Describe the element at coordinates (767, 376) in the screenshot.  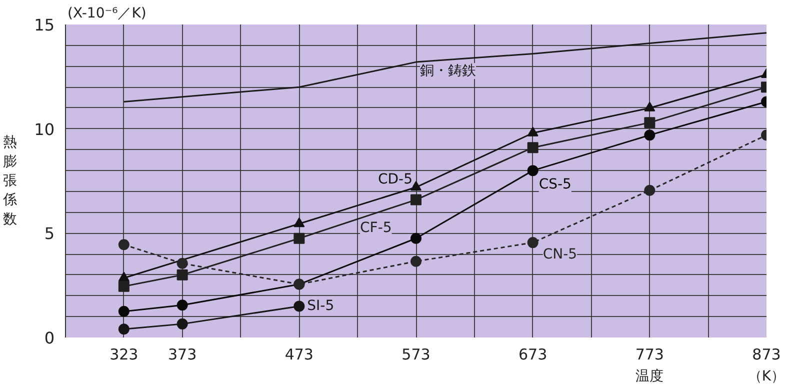
I see `text: （K）` at that location.